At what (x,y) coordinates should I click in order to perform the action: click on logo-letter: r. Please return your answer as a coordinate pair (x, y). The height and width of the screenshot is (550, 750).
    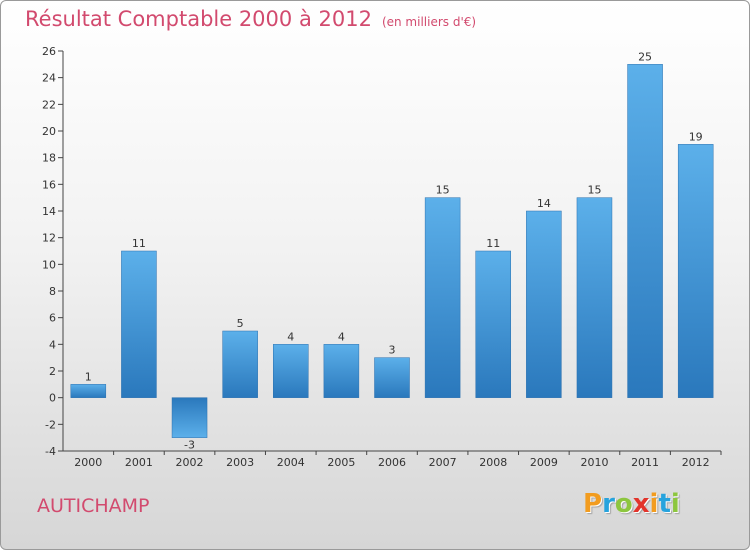
    Looking at the image, I should click on (608, 504).